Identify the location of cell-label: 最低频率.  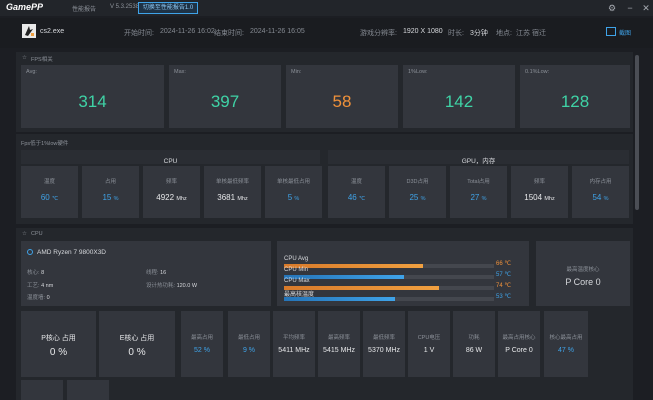
(383, 338).